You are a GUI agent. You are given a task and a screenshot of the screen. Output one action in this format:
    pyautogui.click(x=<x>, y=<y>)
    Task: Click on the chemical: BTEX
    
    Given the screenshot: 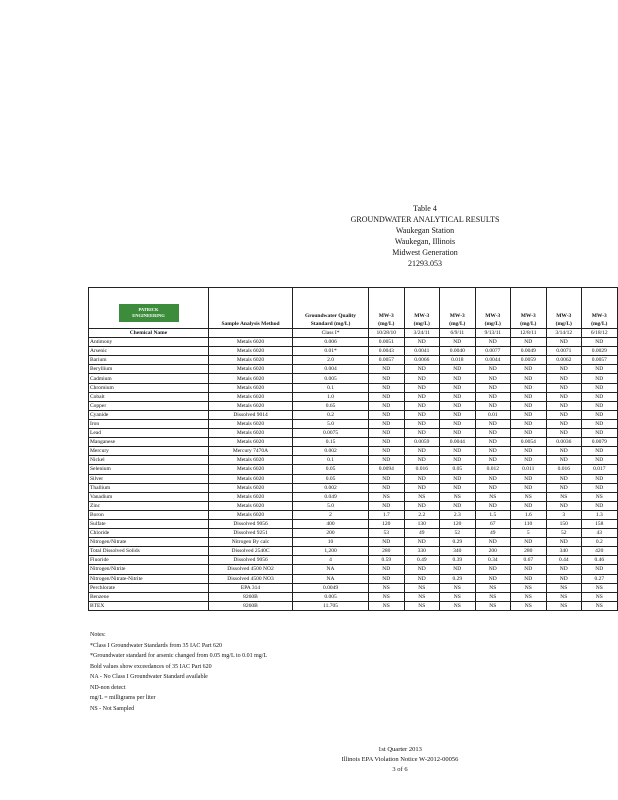 What is the action you would take?
    pyautogui.click(x=148, y=605)
    